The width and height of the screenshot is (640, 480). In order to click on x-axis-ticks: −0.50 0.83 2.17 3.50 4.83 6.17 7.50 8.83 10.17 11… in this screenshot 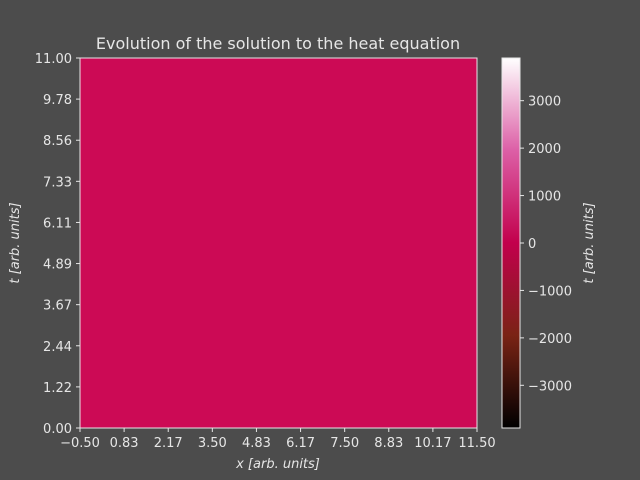, I will do `click(278, 439)`.